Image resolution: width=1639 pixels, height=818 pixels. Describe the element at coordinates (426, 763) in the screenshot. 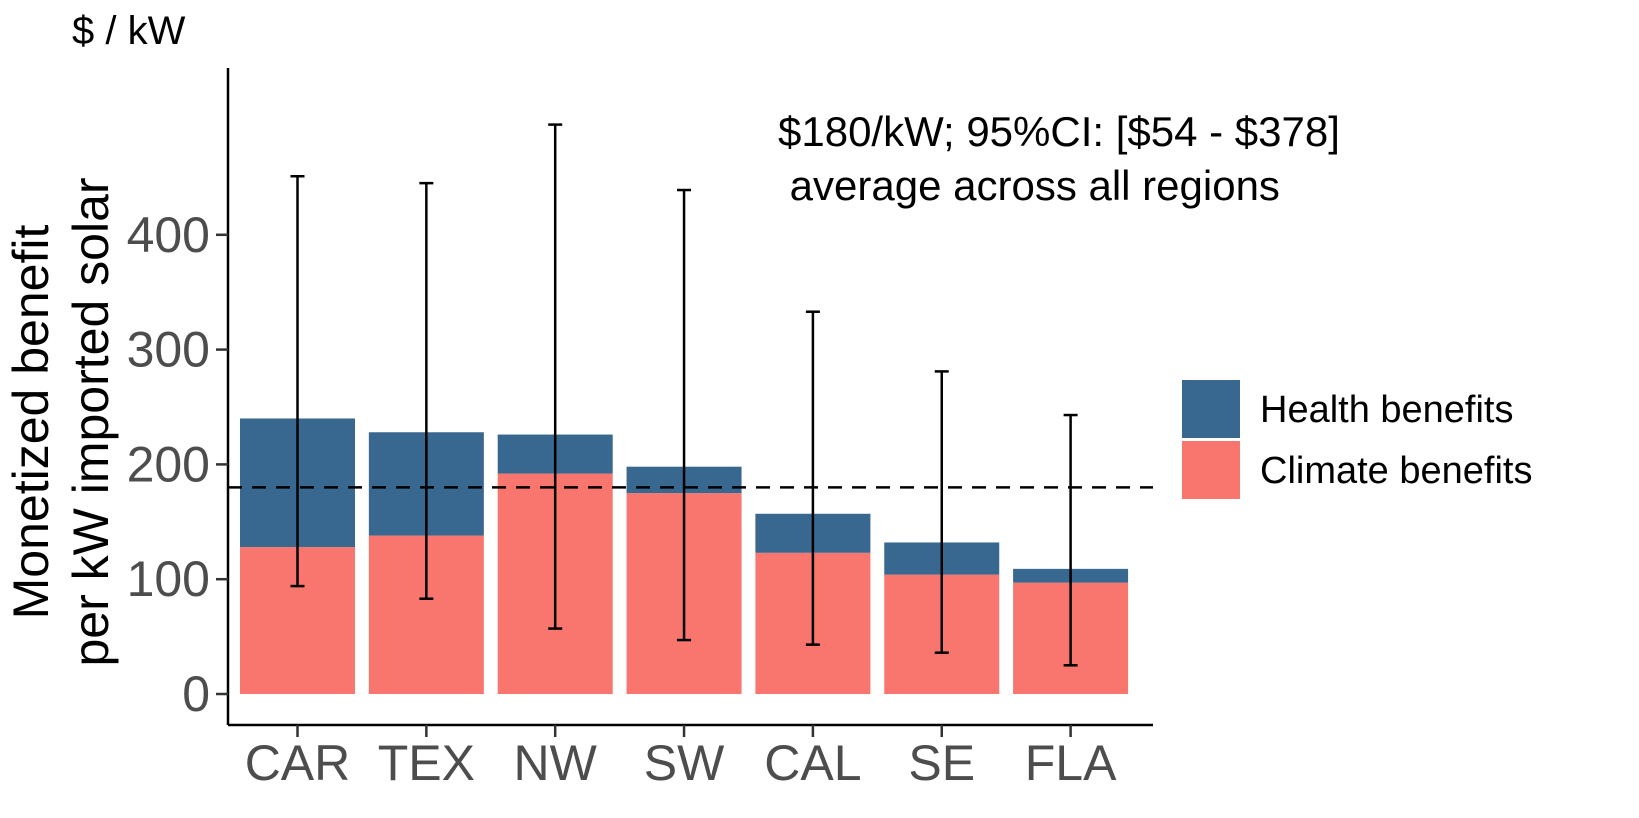

I see `x-tick-label-tex: TEX` at that location.